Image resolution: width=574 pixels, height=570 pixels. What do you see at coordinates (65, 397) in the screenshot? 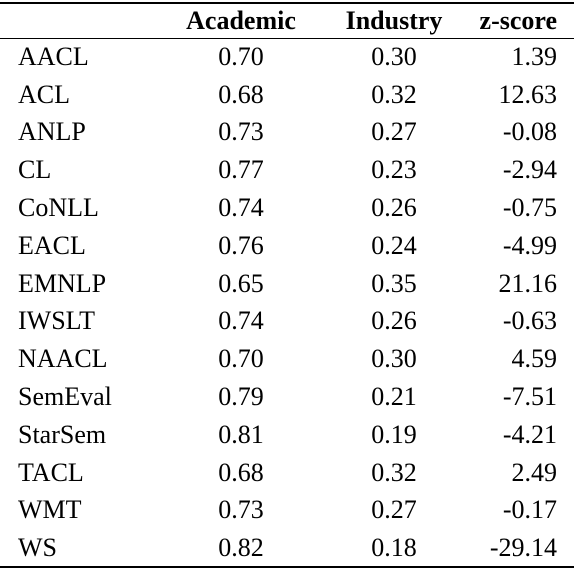
I see `venue-cell: SemEval` at bounding box center [65, 397].